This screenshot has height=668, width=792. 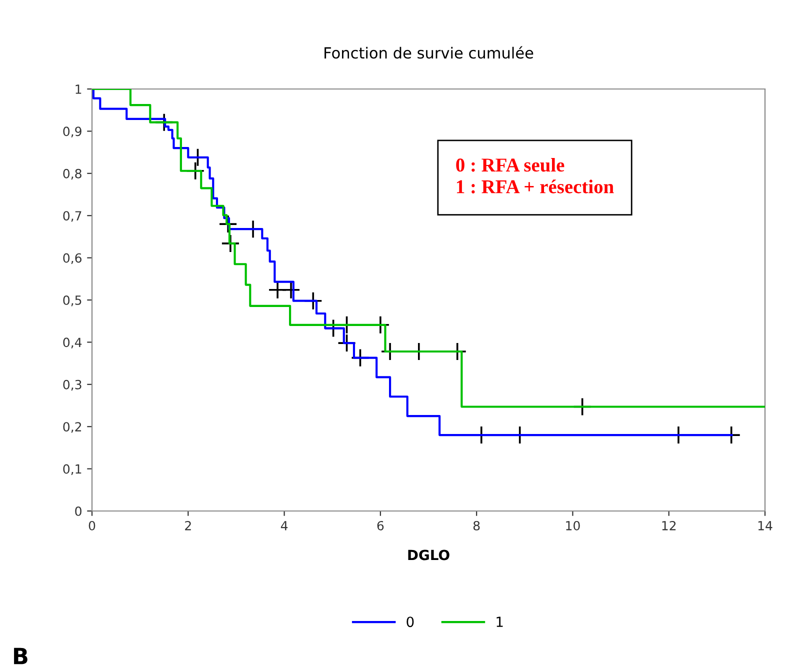 I want to click on legend-label: 1, so click(x=499, y=621).